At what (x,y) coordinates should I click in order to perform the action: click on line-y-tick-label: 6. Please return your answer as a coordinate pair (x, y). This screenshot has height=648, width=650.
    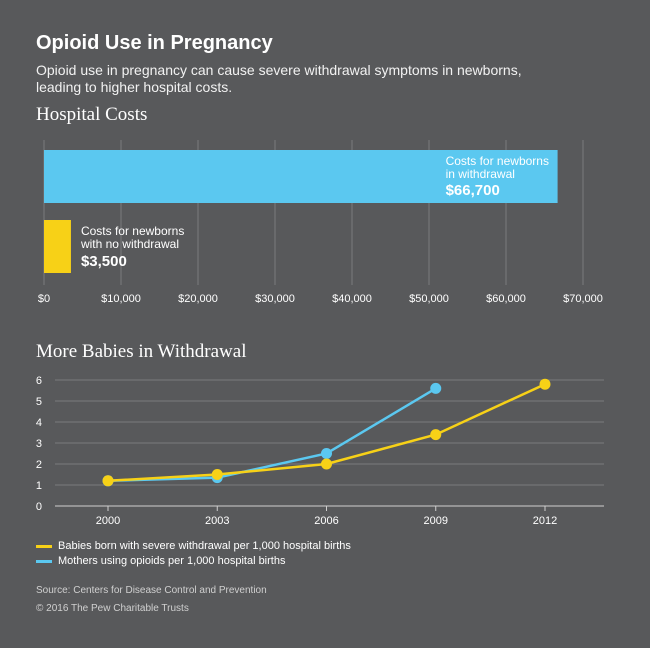
    Looking at the image, I should click on (39, 381).